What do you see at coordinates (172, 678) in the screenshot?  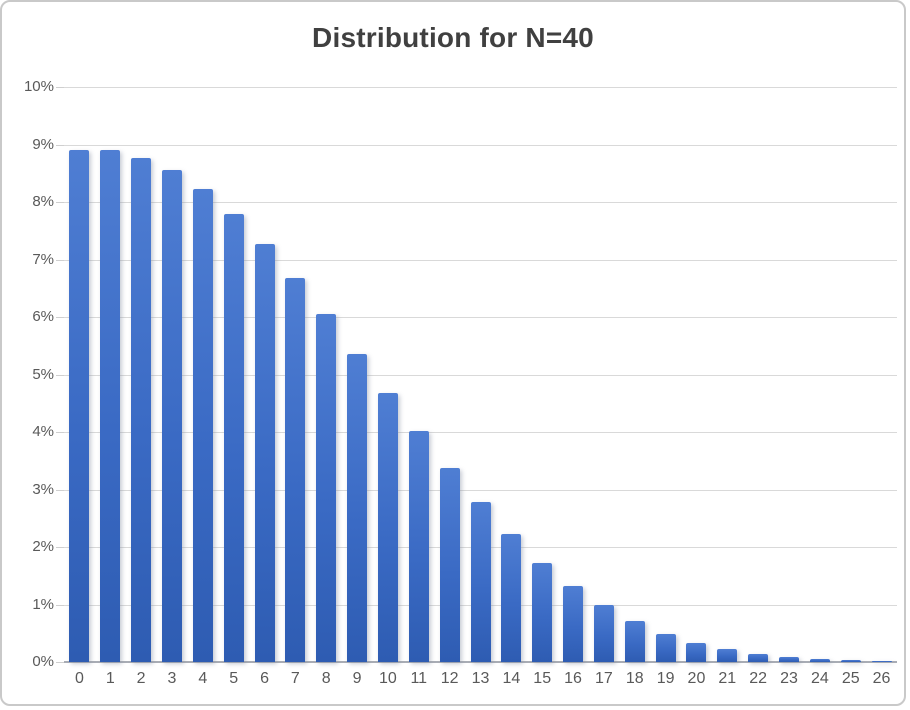 I see `x-tick-label: 3` at bounding box center [172, 678].